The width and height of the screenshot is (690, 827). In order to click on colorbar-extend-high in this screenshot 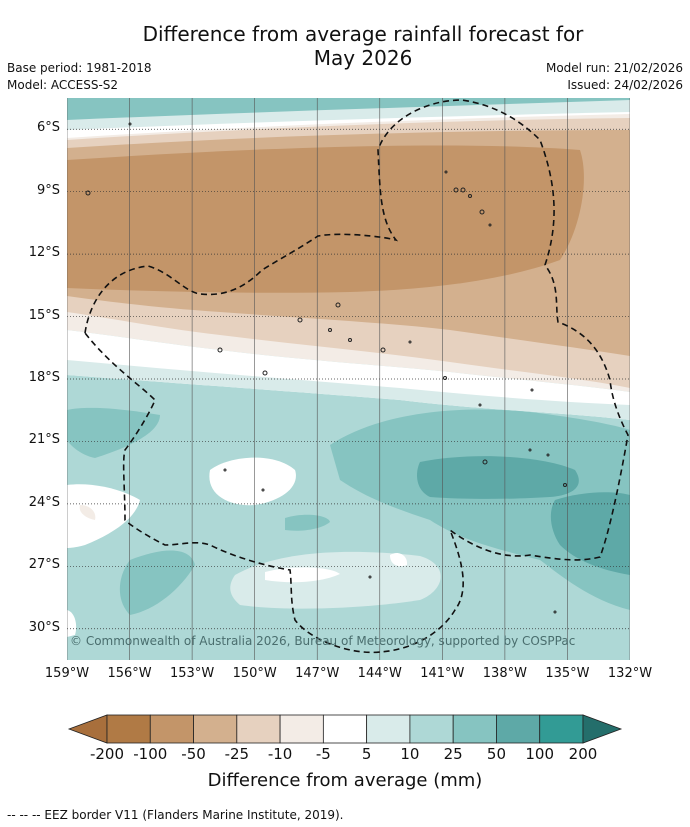, I will do `click(602, 729)`.